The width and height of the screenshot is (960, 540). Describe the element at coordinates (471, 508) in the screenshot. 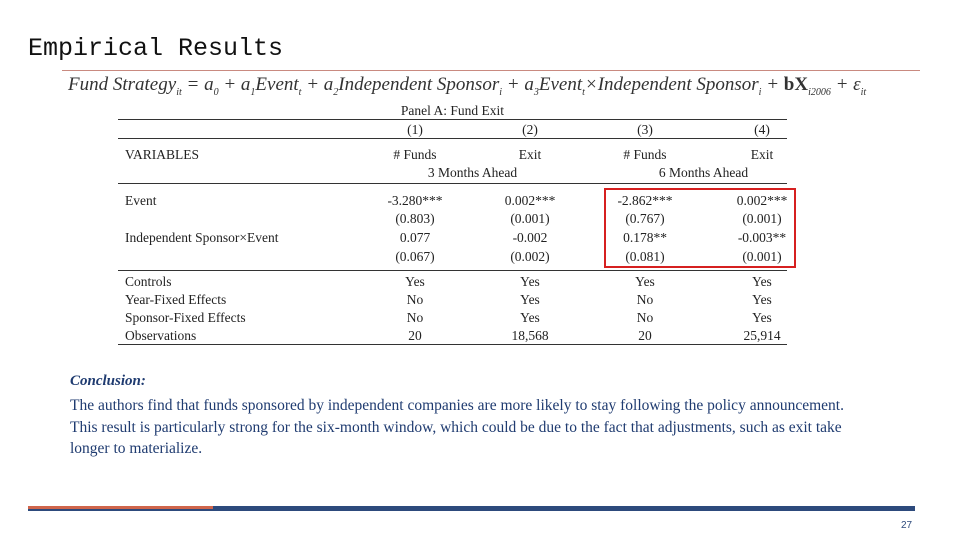

I see `footer-bar` at that location.